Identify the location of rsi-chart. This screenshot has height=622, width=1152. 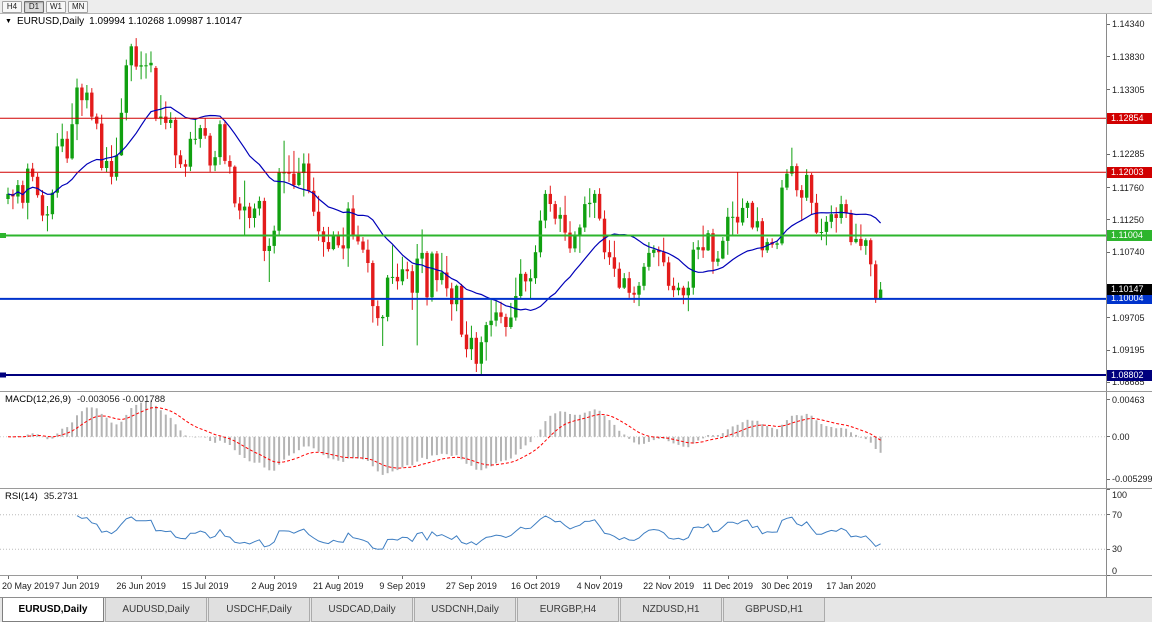
(553, 532).